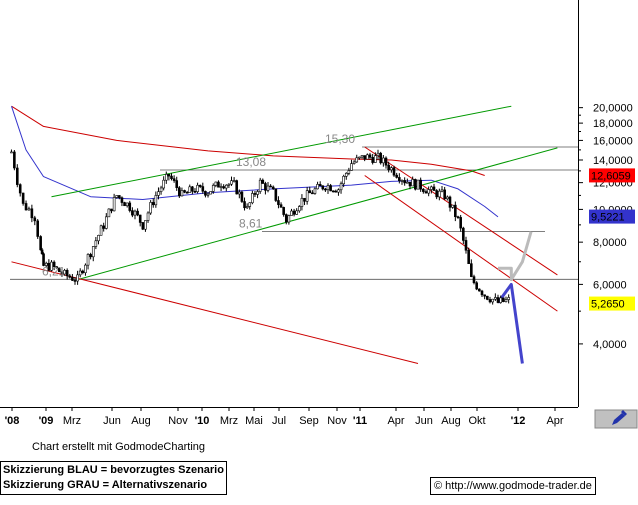 This screenshot has width=638, height=505. Describe the element at coordinates (613, 109) in the screenshot. I see `y-tick-label: 20,0000` at that location.